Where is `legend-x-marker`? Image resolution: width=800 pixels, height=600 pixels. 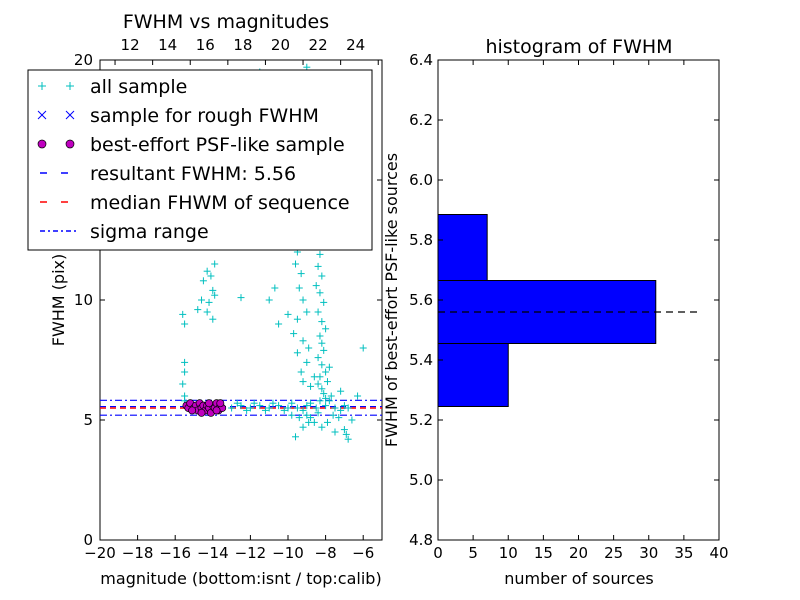
legend-x-marker is located at coordinates (70, 115).